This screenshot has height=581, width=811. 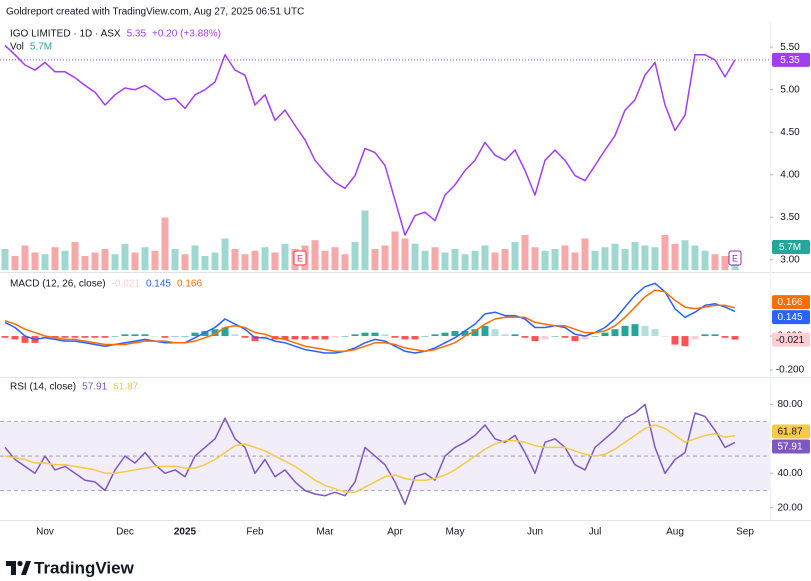 What do you see at coordinates (125, 387) in the screenshot?
I see `legend-value: 61.87` at bounding box center [125, 387].